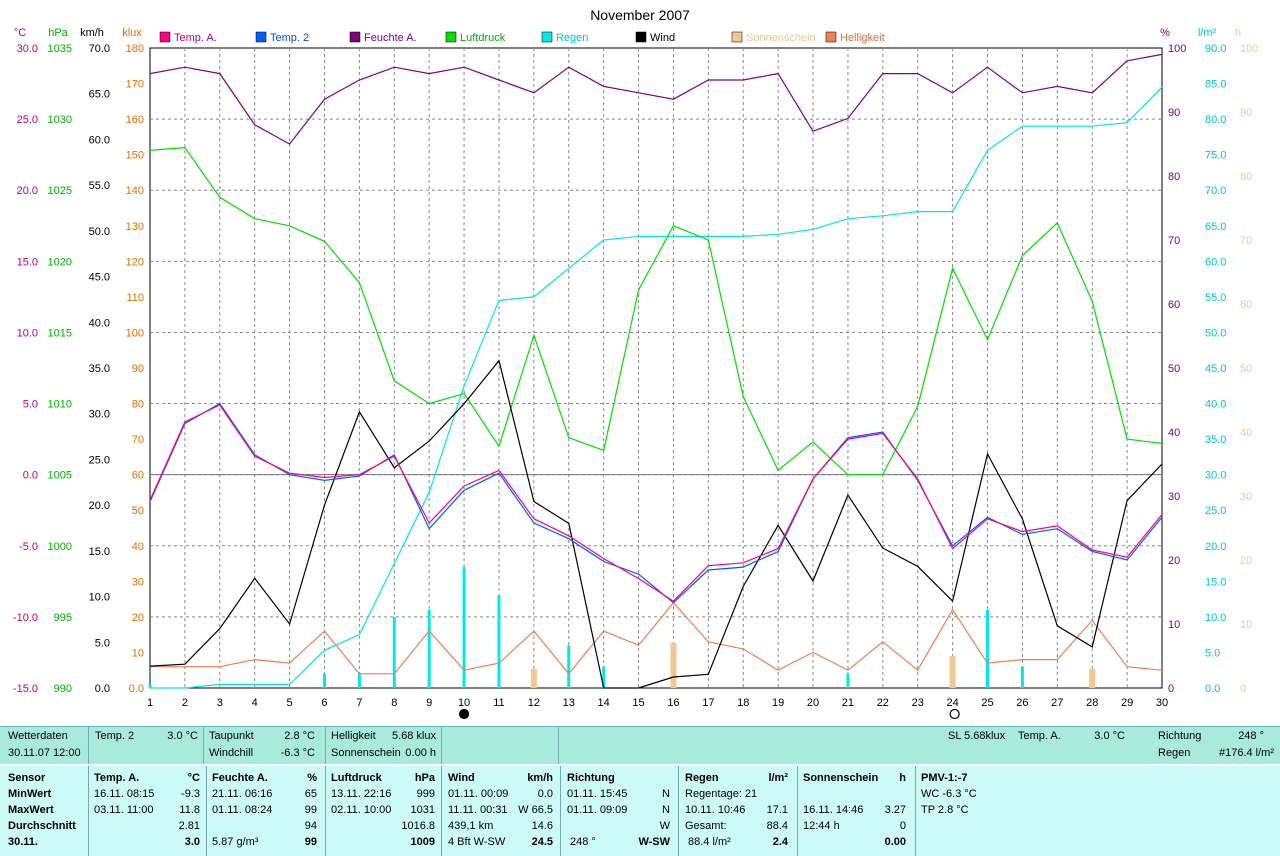  Describe the element at coordinates (949, 794) in the screenshot. I see `pmv-windchill: WC -6.3 °C` at that location.